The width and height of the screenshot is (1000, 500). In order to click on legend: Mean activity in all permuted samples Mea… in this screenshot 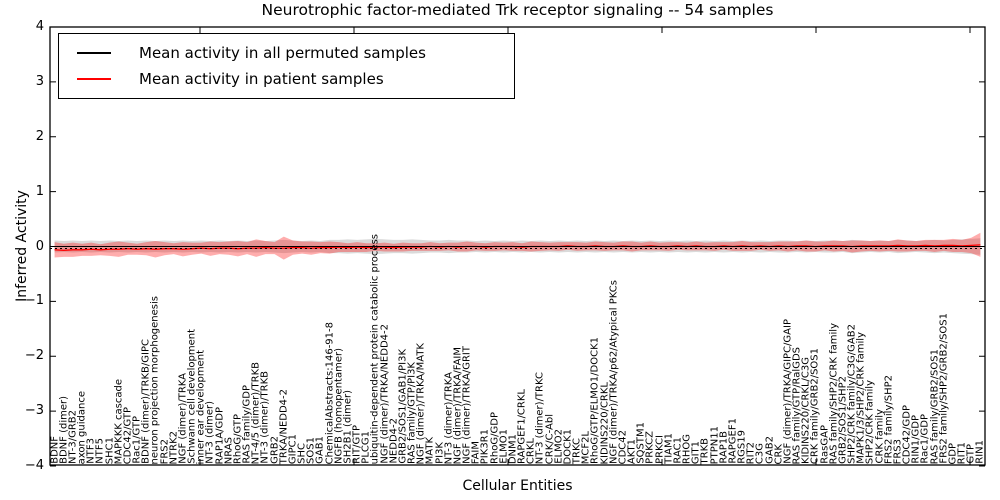, I will do `click(286, 66)`.